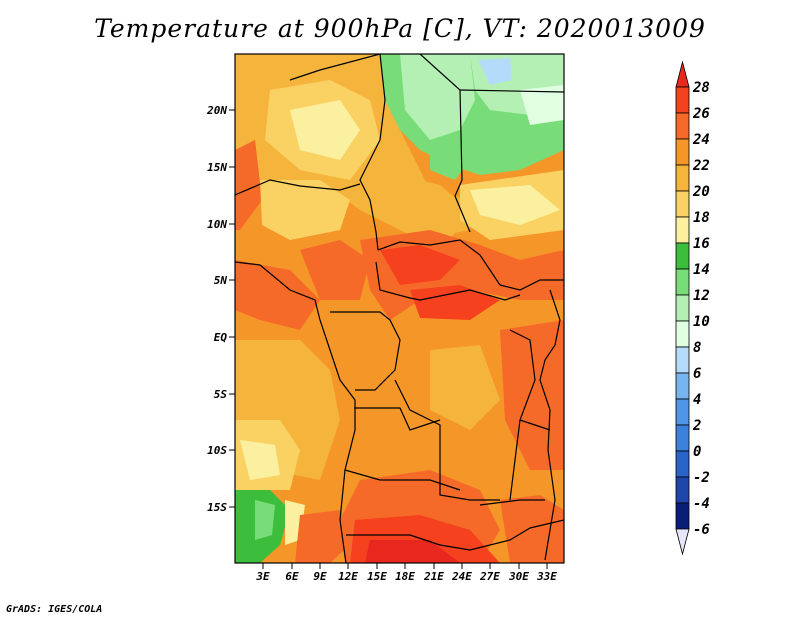  What do you see at coordinates (217, 507) in the screenshot?
I see `lat-label-15s: 15S` at bounding box center [217, 507].